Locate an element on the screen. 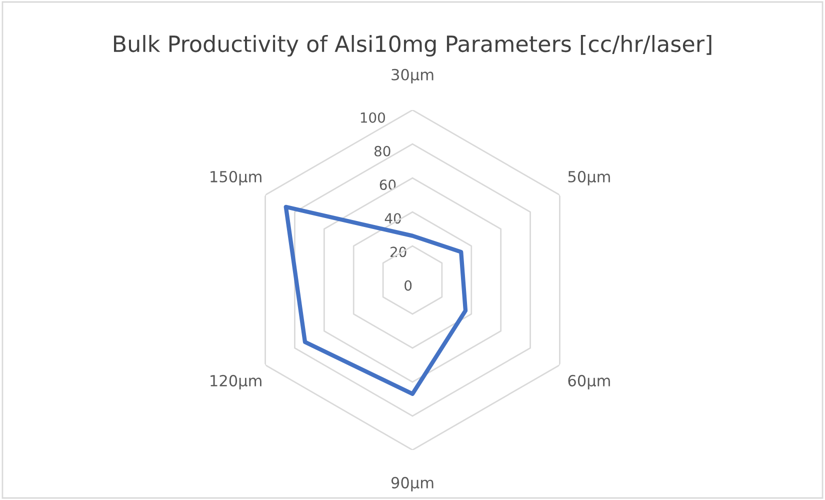  spoke-label: 90µm is located at coordinates (412, 484).